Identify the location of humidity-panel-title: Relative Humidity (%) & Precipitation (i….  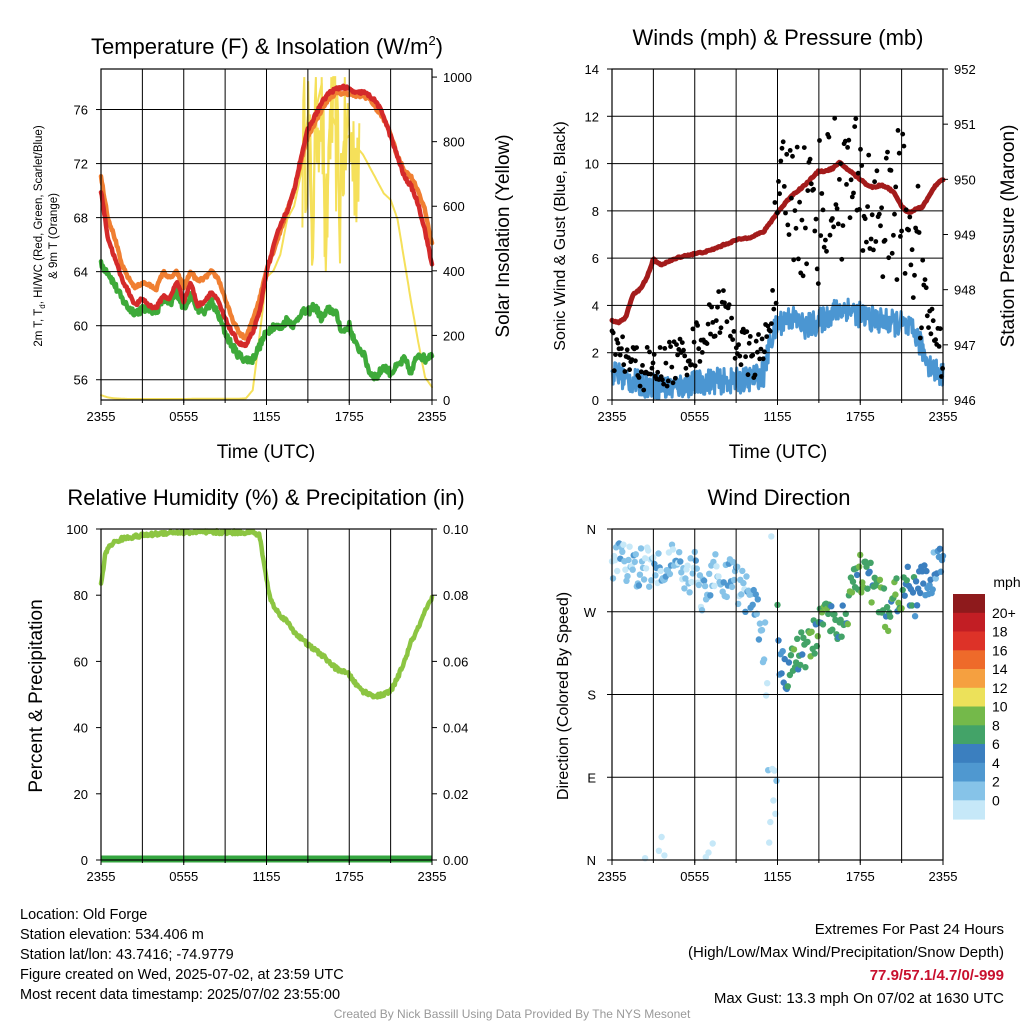
(265, 497).